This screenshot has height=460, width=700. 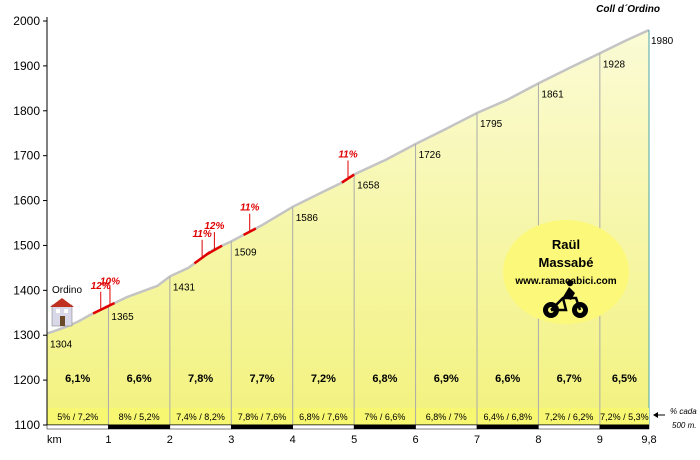 What do you see at coordinates (61, 344) in the screenshot?
I see `altitude-label: 1304` at bounding box center [61, 344].